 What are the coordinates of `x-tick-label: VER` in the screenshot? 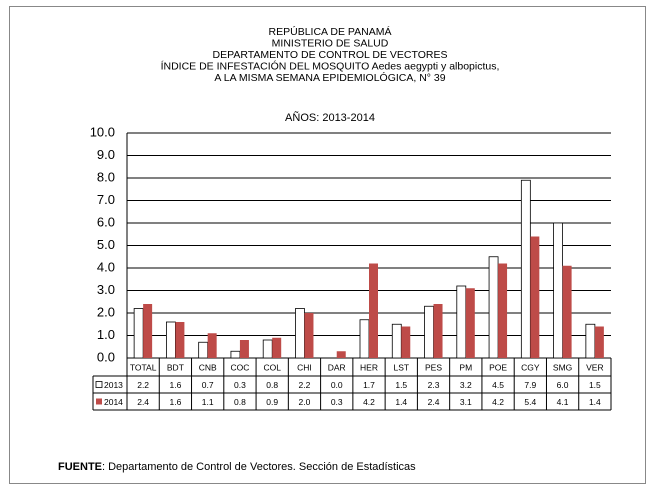 It's located at (594, 367).